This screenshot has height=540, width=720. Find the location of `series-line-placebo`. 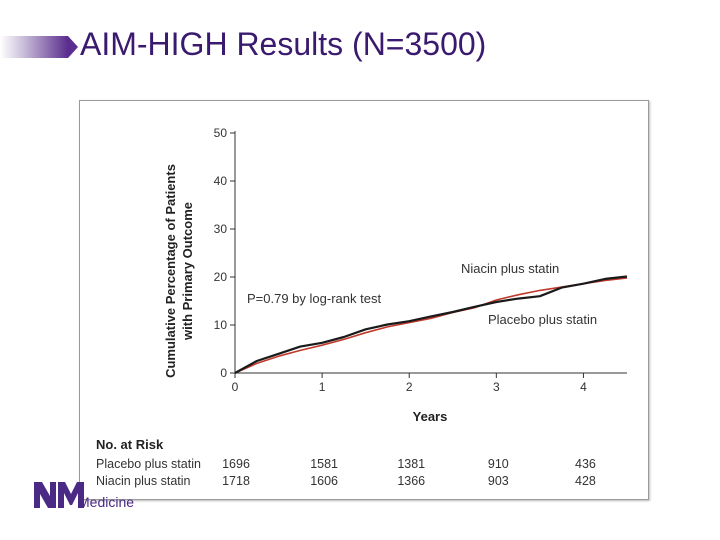

series-line-placebo is located at coordinates (431, 324).